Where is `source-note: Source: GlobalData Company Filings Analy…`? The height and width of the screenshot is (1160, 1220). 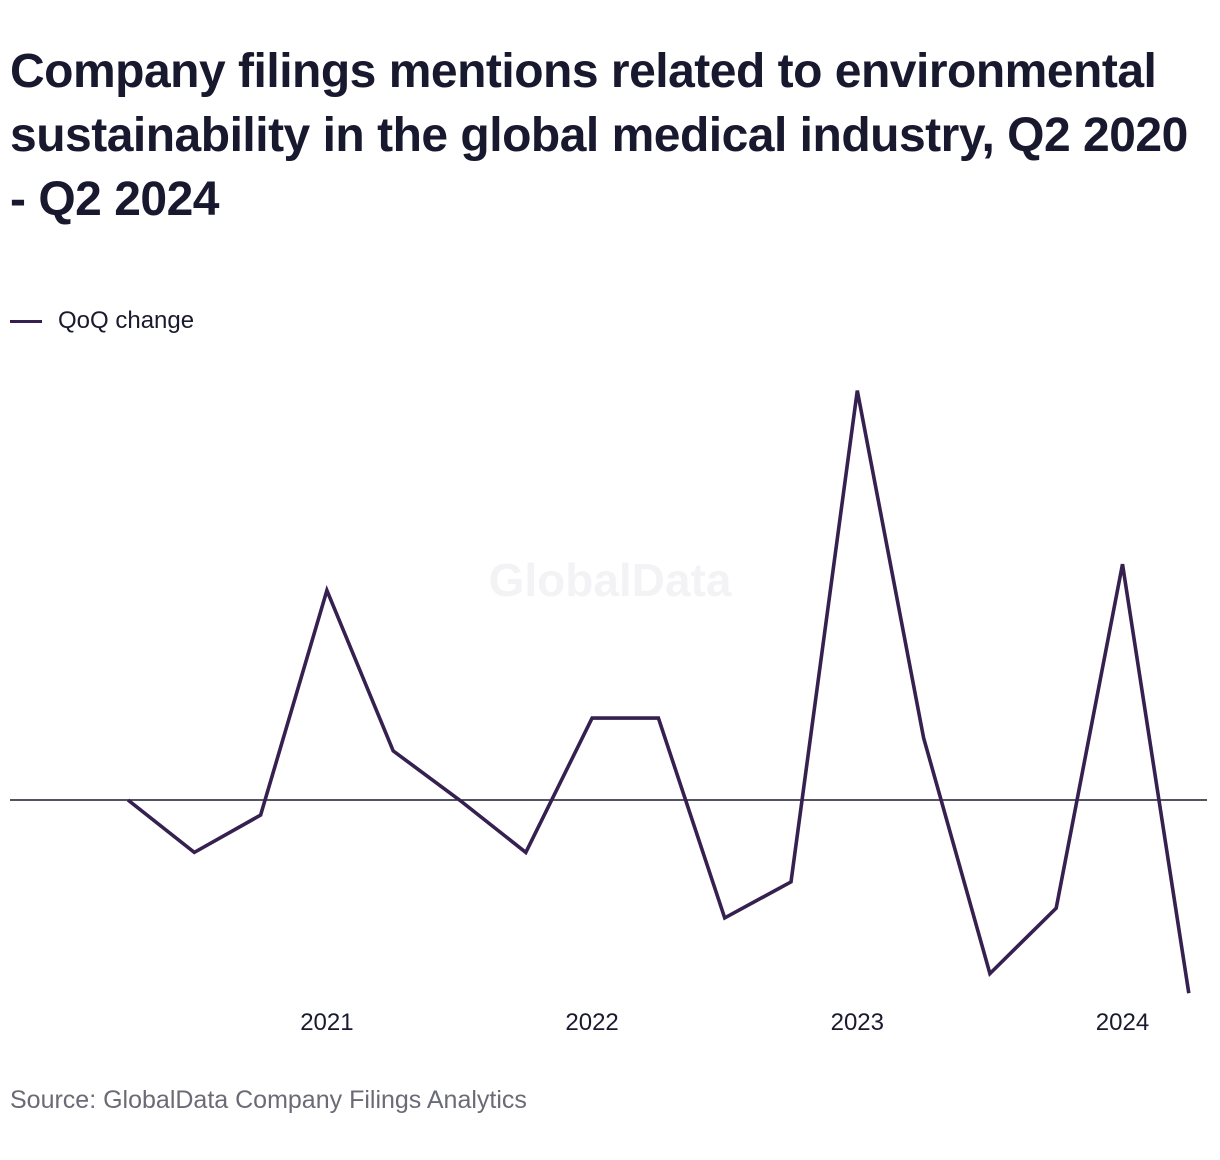
source-note: Source: GlobalData Company Filings Analy… is located at coordinates (268, 1100).